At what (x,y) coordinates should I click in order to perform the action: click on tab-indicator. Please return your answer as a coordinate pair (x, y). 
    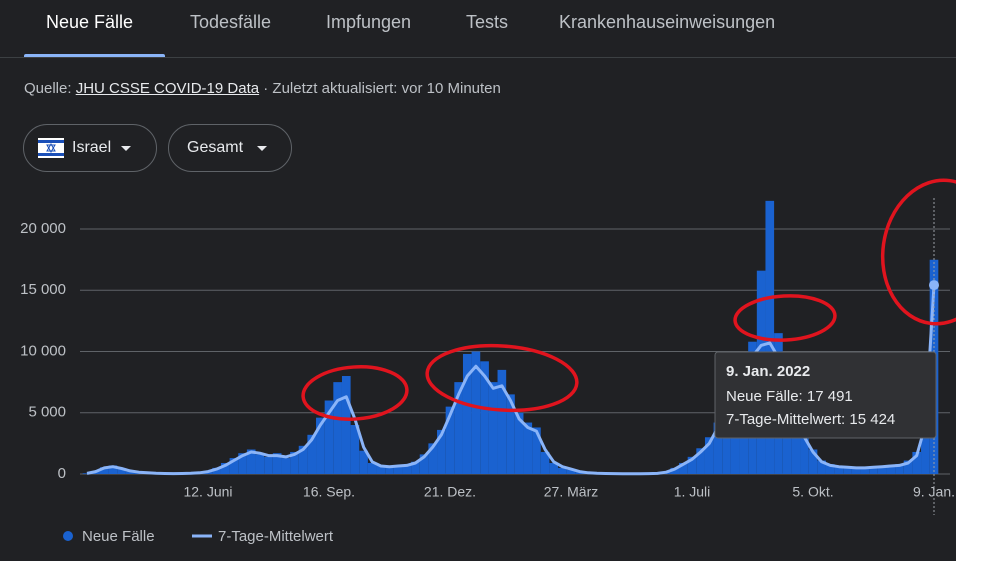
    Looking at the image, I should click on (94, 55).